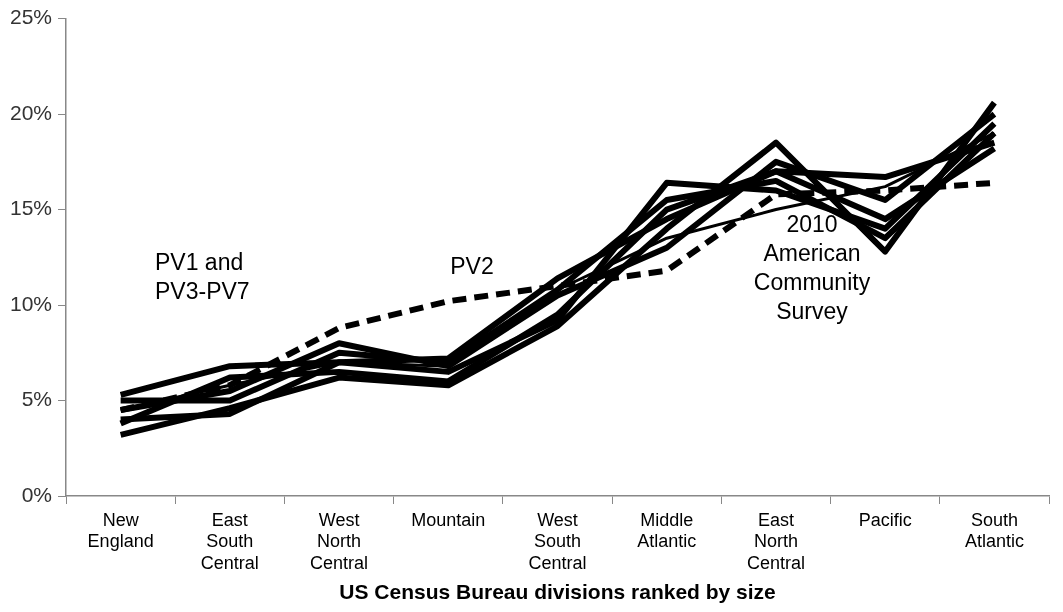 Image resolution: width=1063 pixels, height=612 pixels. I want to click on x-tick-label: East South Central, so click(229, 541).